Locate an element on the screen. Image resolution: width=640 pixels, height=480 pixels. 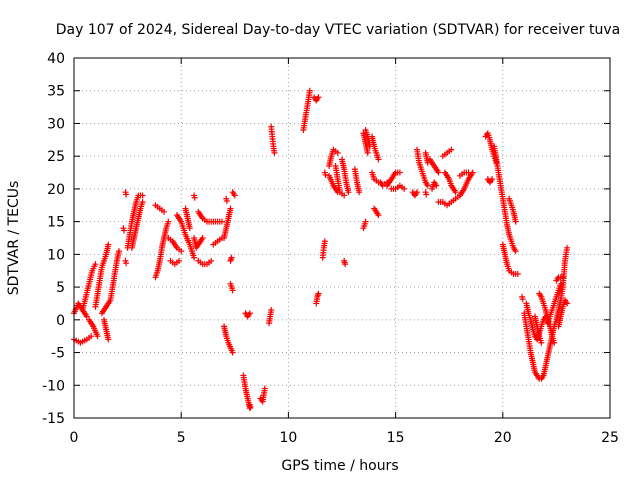
y-tick-label: 40 is located at coordinates (56, 59).